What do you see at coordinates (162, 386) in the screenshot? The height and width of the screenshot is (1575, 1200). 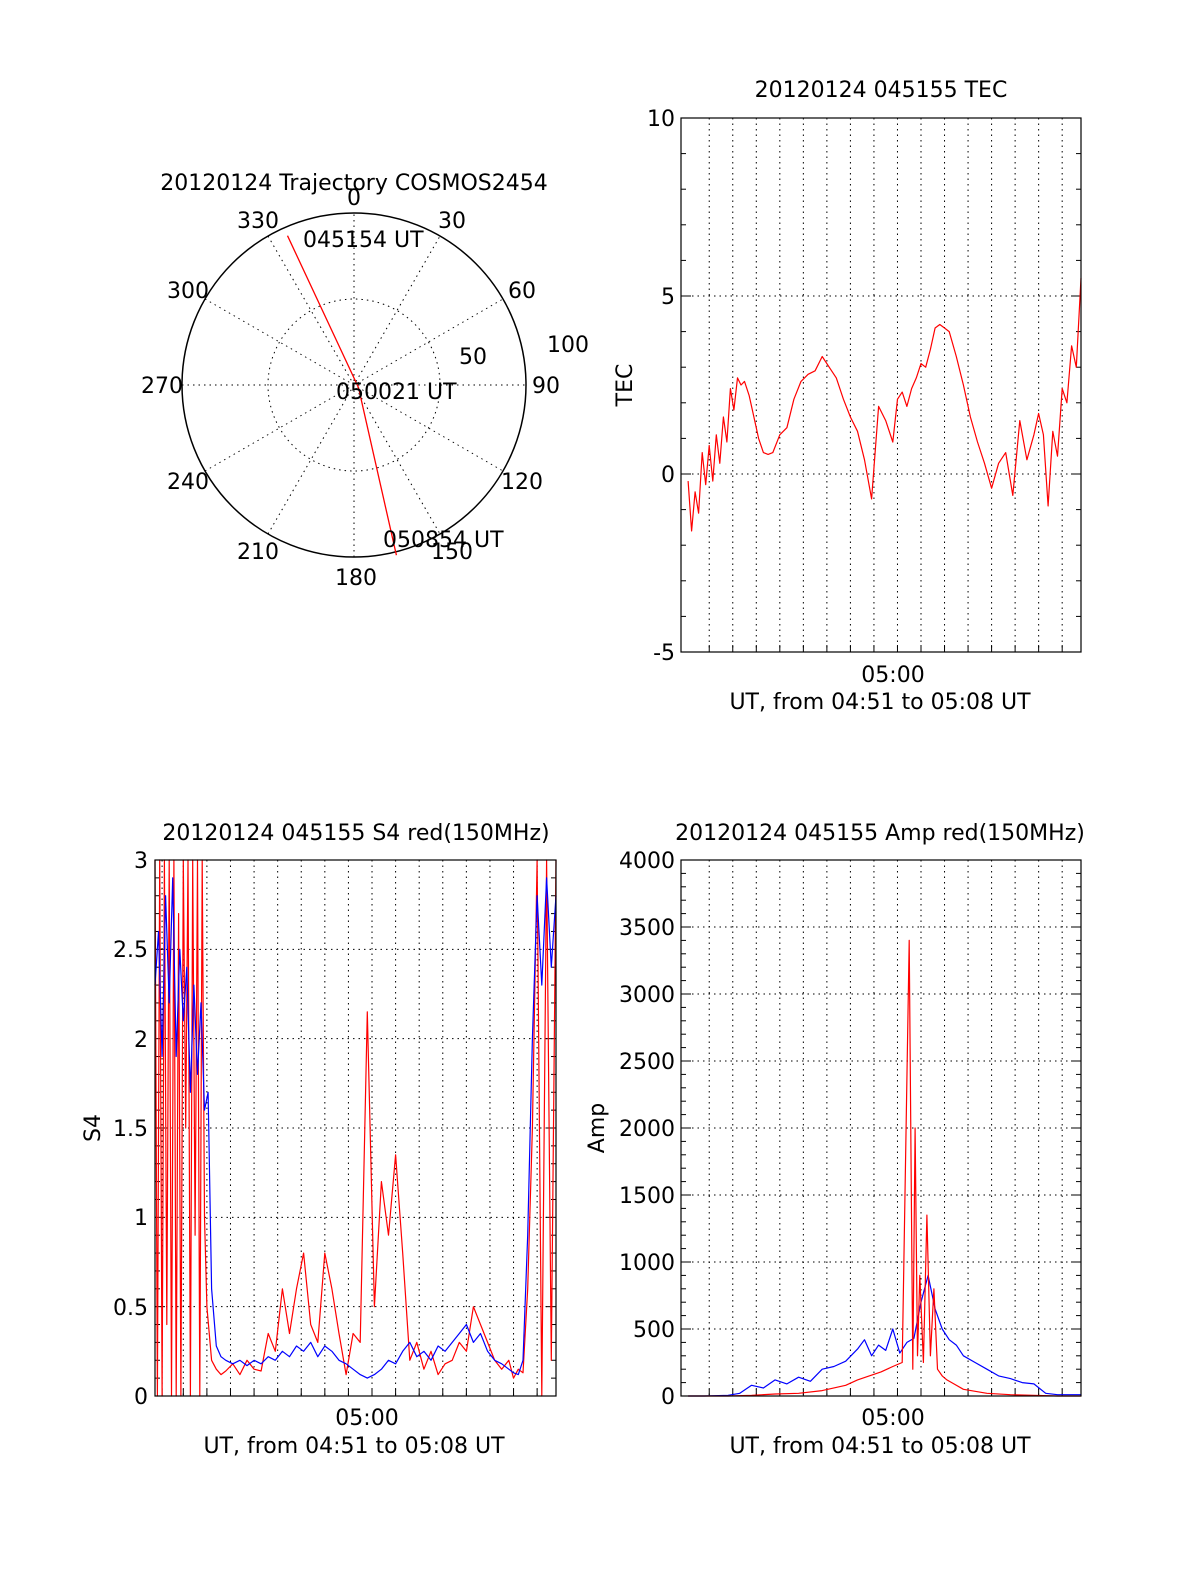 I see `azimuth-label-270: 270` at bounding box center [162, 386].